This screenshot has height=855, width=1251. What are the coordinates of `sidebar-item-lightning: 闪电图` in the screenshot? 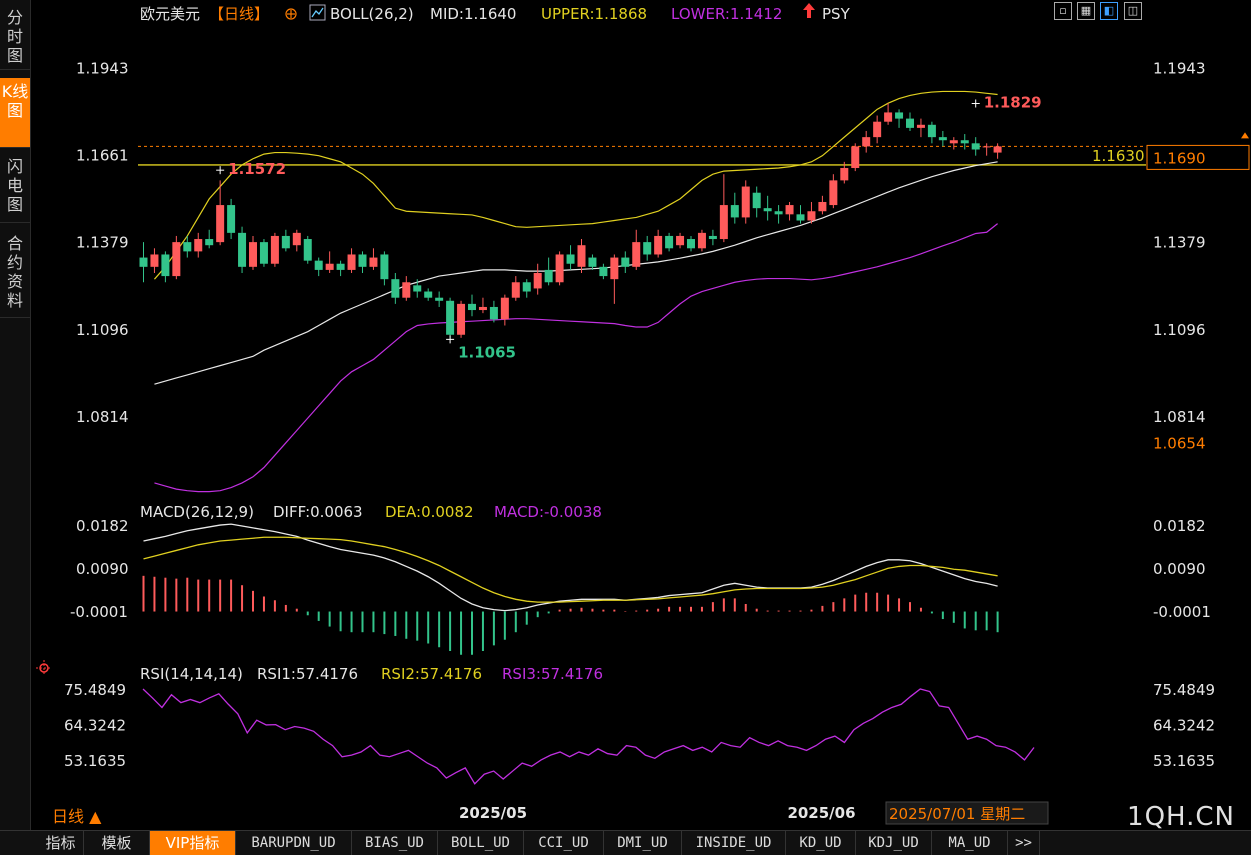 It's located at (15, 188).